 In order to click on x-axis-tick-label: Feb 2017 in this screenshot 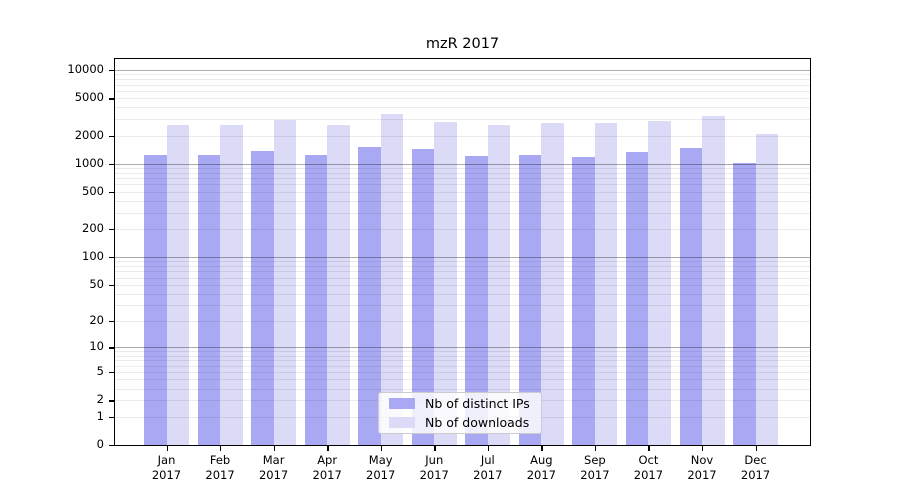, I will do `click(220, 467)`.